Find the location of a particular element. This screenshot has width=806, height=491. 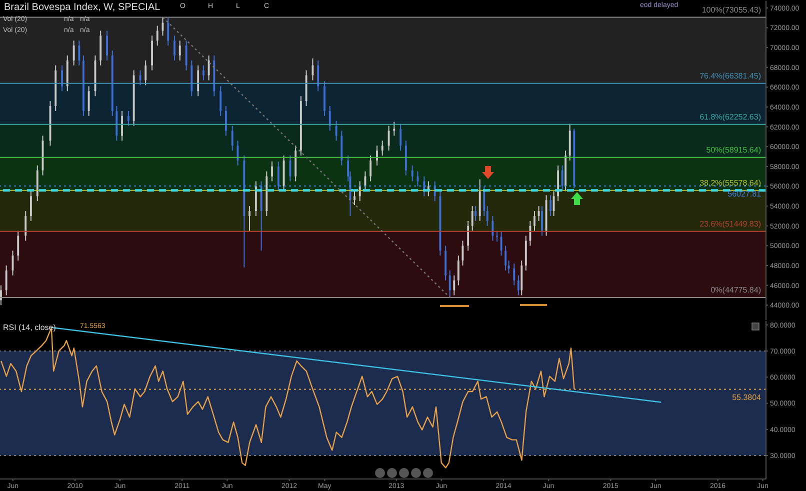

ref-line-label: 100%(73055.43) is located at coordinates (732, 9).